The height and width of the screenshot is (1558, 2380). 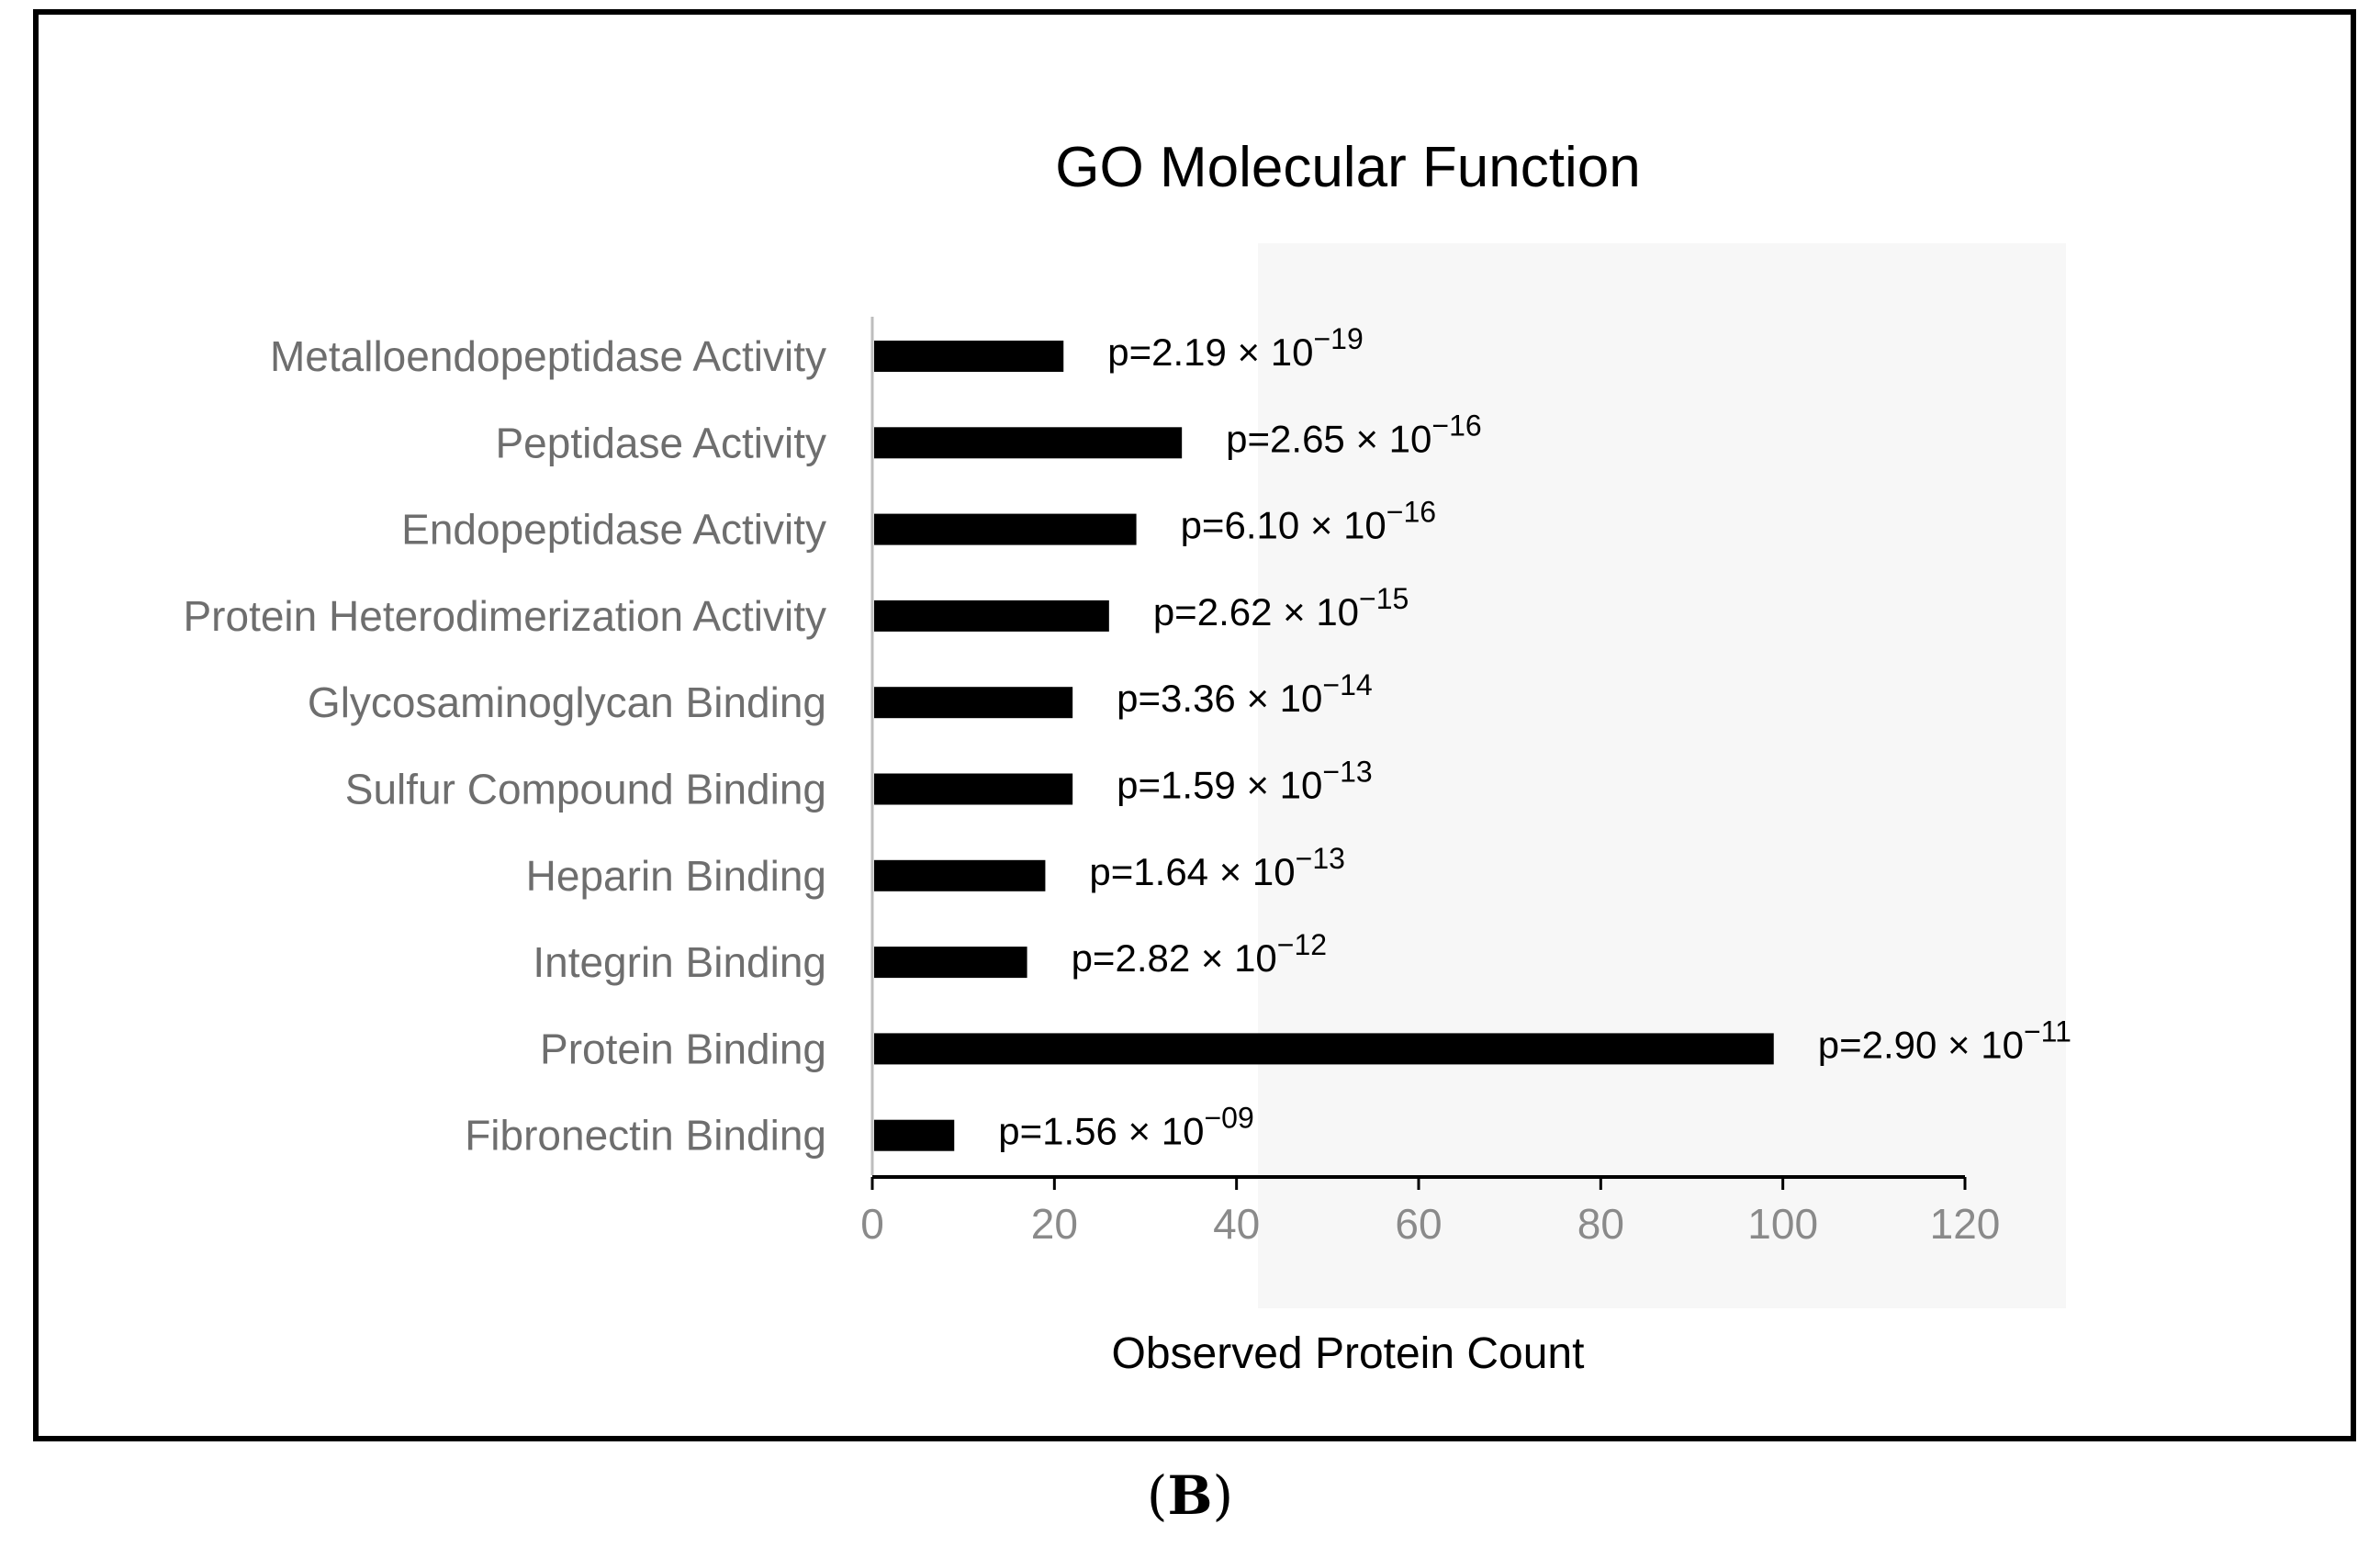 I want to click on p-value-mantissa: p=2.82 × 10, so click(x=1174, y=958).